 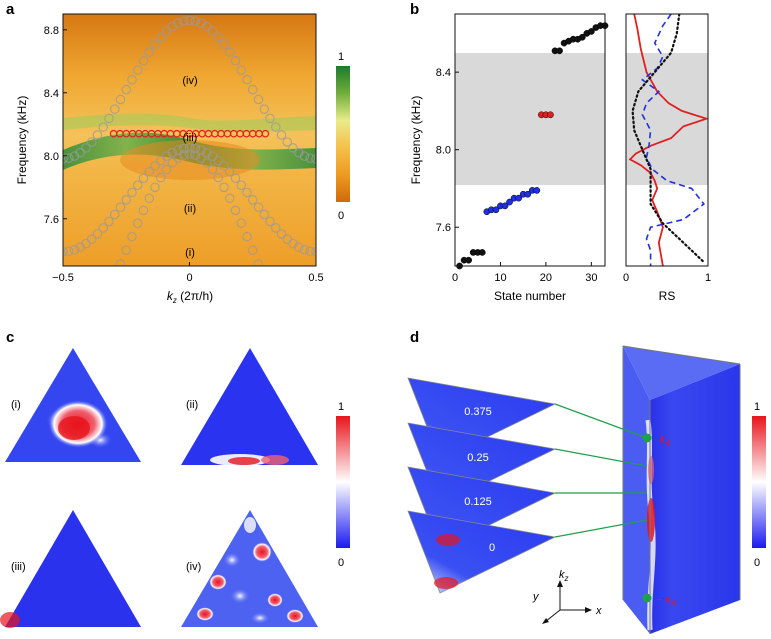 What do you see at coordinates (315, 278) in the screenshot?
I see `a-xtick: 0.5` at bounding box center [315, 278].